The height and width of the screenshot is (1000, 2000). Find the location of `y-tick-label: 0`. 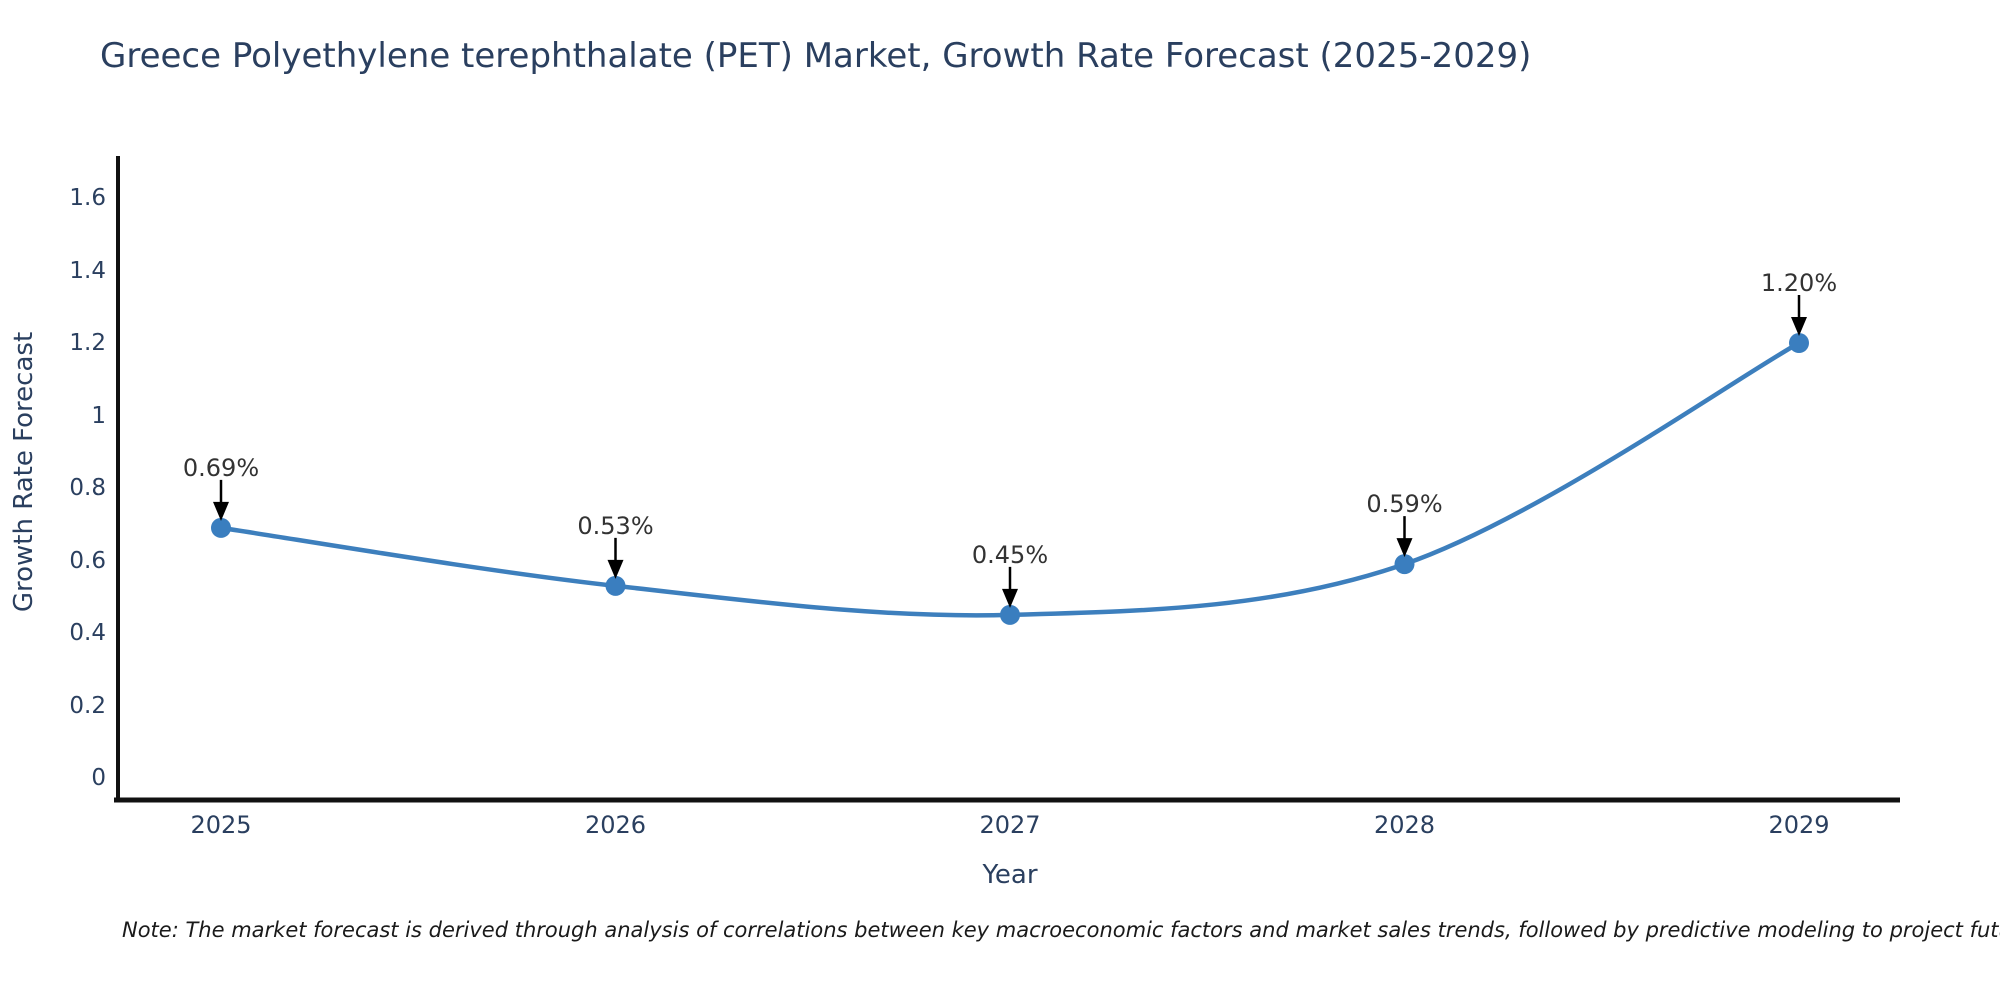

y-tick-label: 0 is located at coordinates (98, 778).